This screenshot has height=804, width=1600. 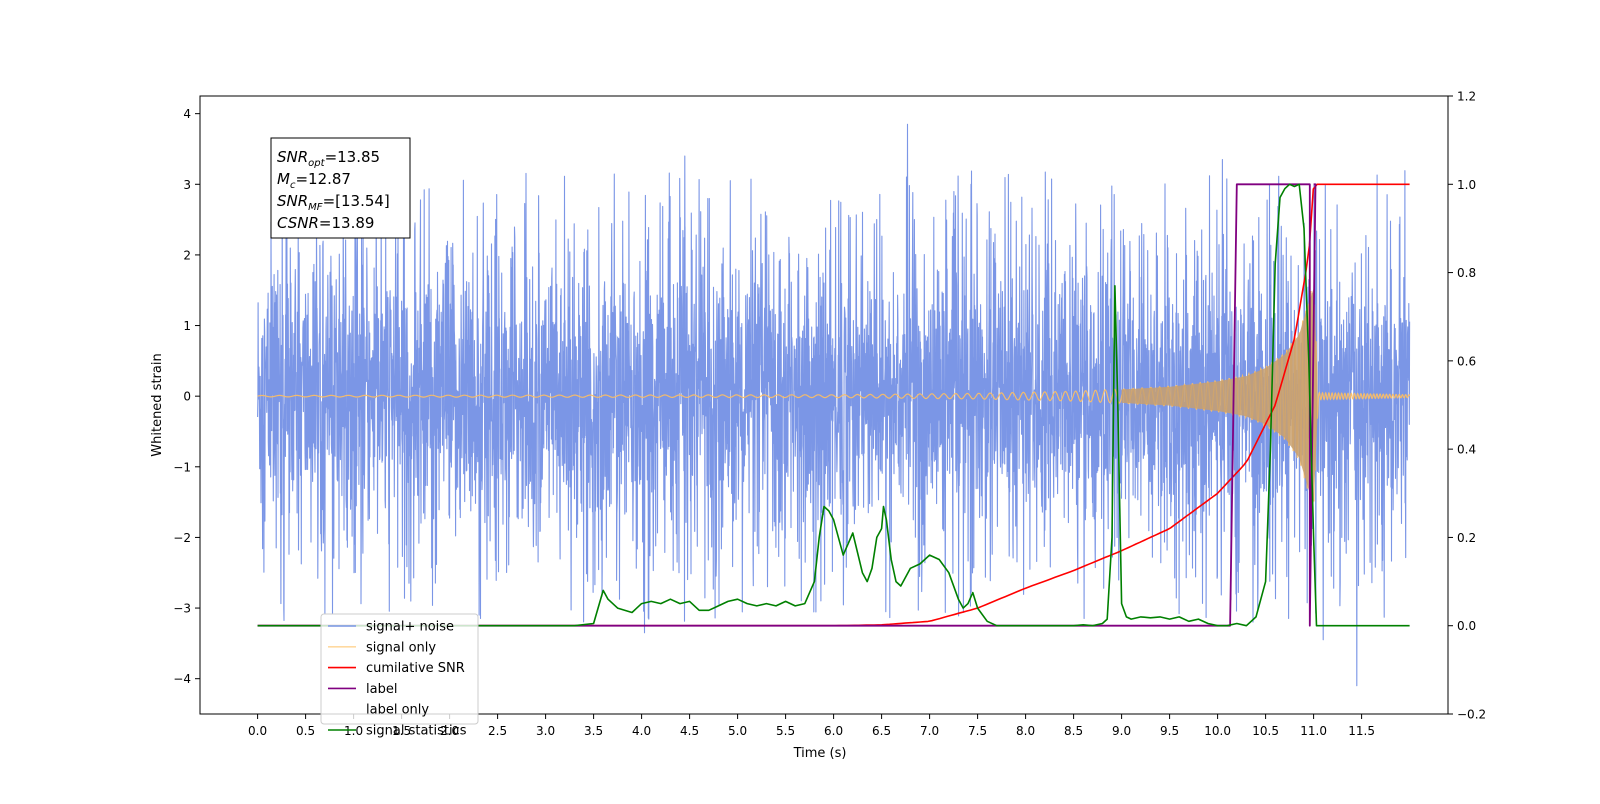 What do you see at coordinates (1025, 731) in the screenshot?
I see `x-tick-label: 8.0` at bounding box center [1025, 731].